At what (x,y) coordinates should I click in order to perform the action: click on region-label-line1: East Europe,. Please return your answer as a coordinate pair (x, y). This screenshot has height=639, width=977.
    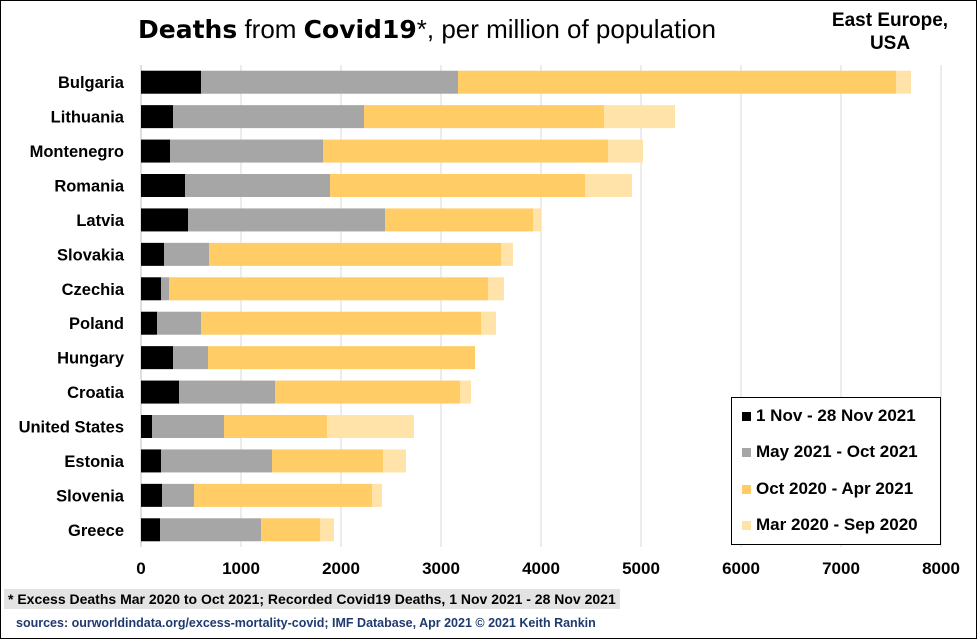
    Looking at the image, I should click on (890, 20).